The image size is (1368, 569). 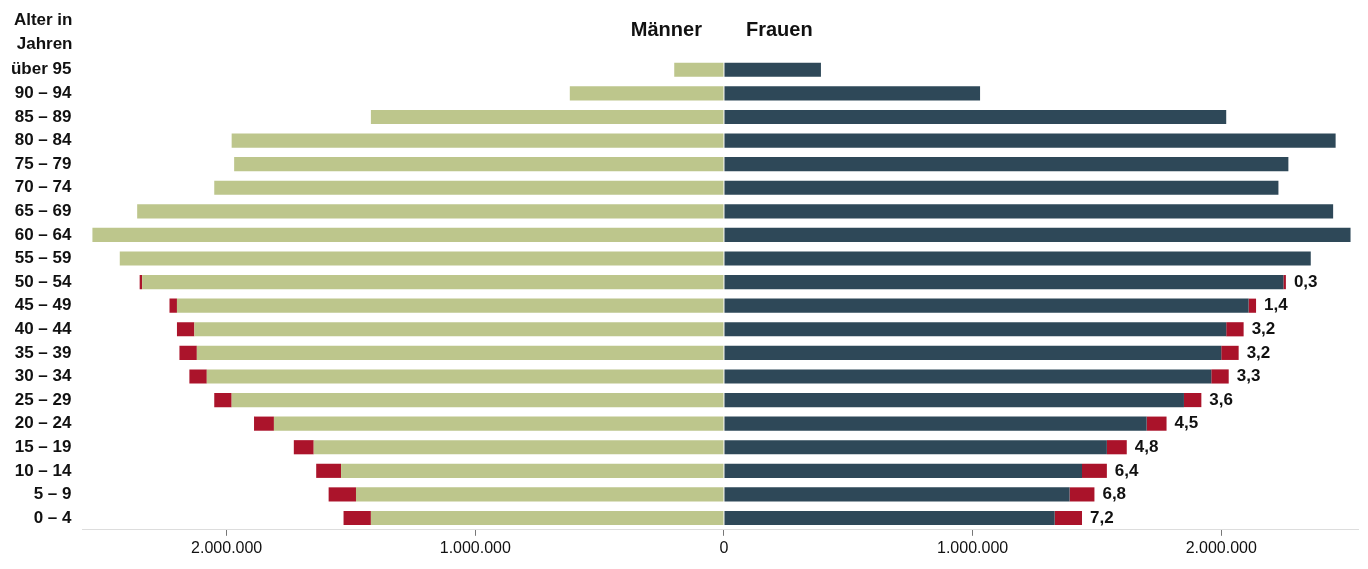 What do you see at coordinates (43, 305) in the screenshot?
I see `y-tick-label: 45 – 49` at bounding box center [43, 305].